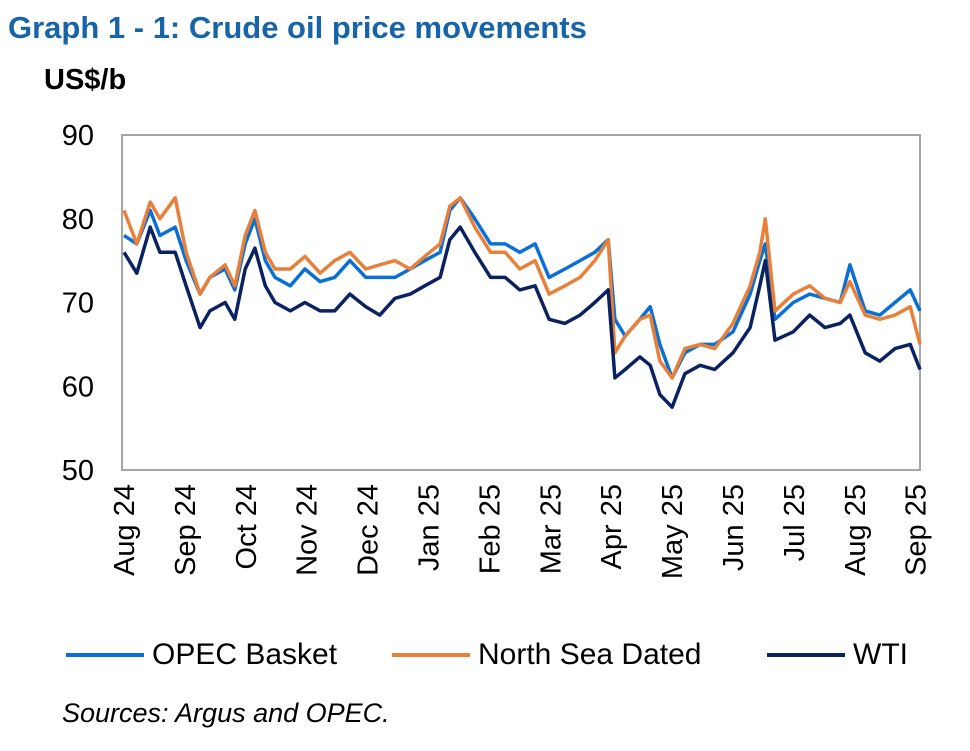 Image resolution: width=970 pixels, height=751 pixels. What do you see at coordinates (78, 387) in the screenshot?
I see `y-tick-label: 60` at bounding box center [78, 387].